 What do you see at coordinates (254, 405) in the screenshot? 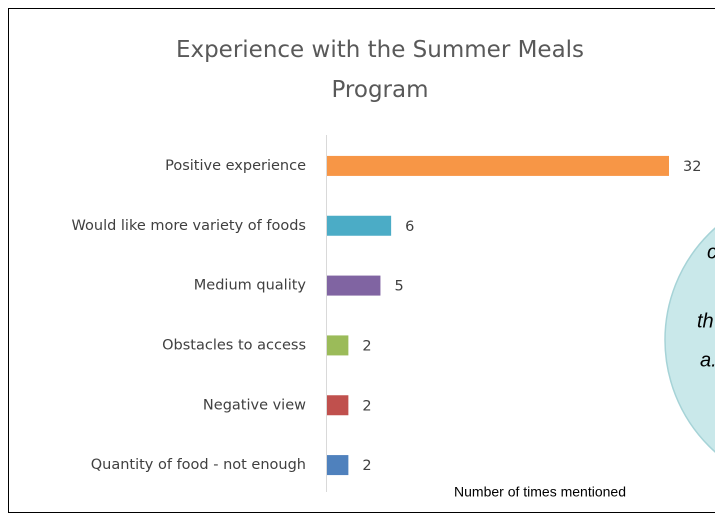
I see `y-tick-label: Negative view` at bounding box center [254, 405].